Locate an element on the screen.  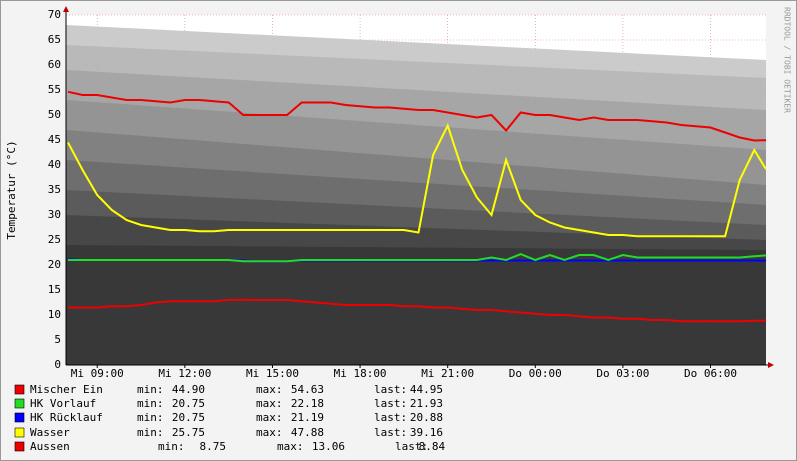
x-tick-label: Do 03:00 is located at coordinates (622, 373).